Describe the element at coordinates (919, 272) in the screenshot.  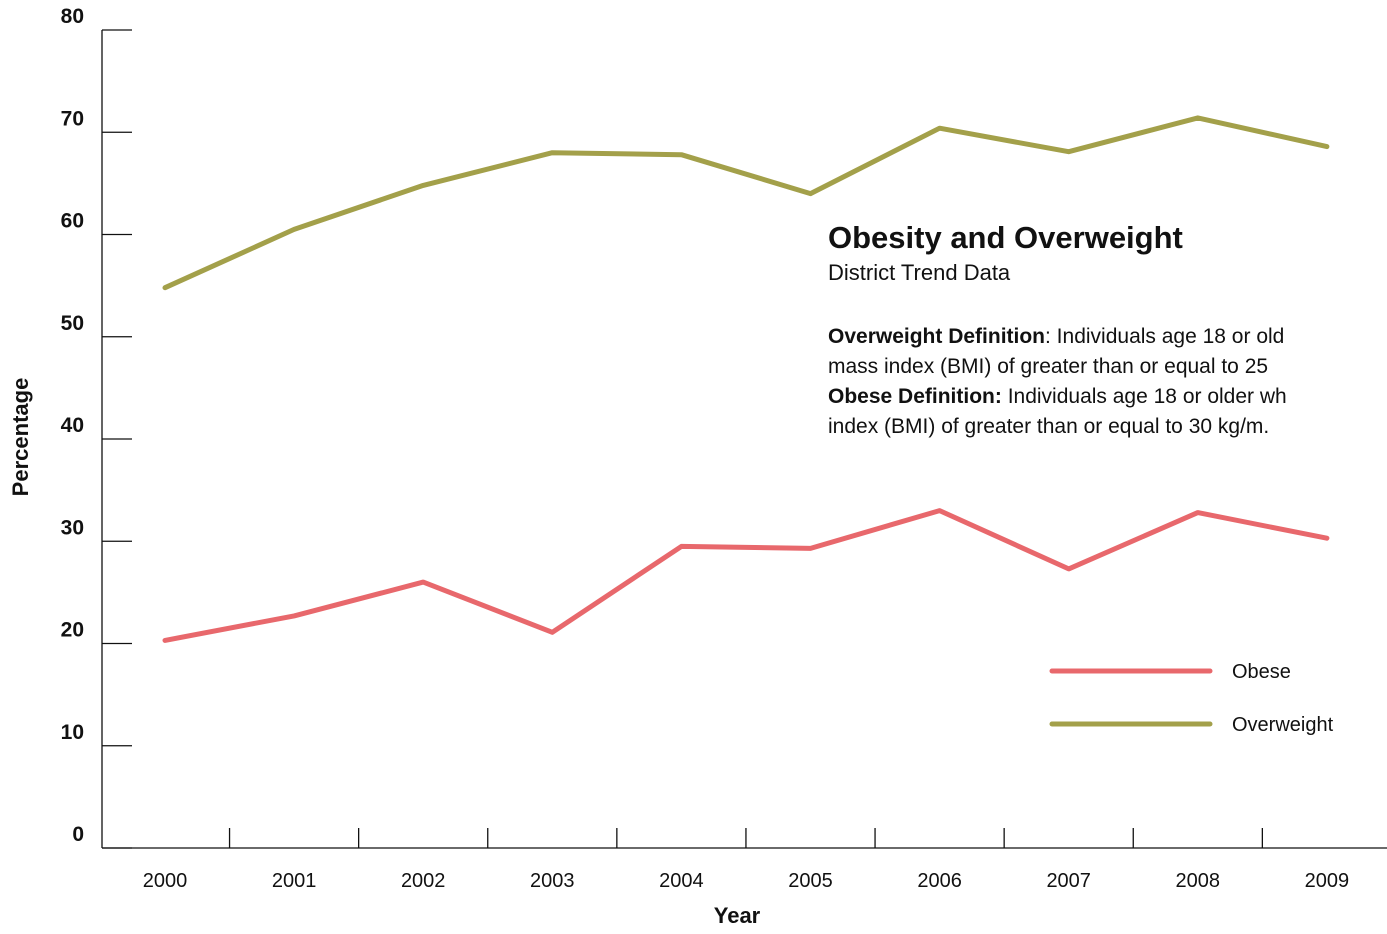
I see `chart-subtitle: District Trend Data` at that location.